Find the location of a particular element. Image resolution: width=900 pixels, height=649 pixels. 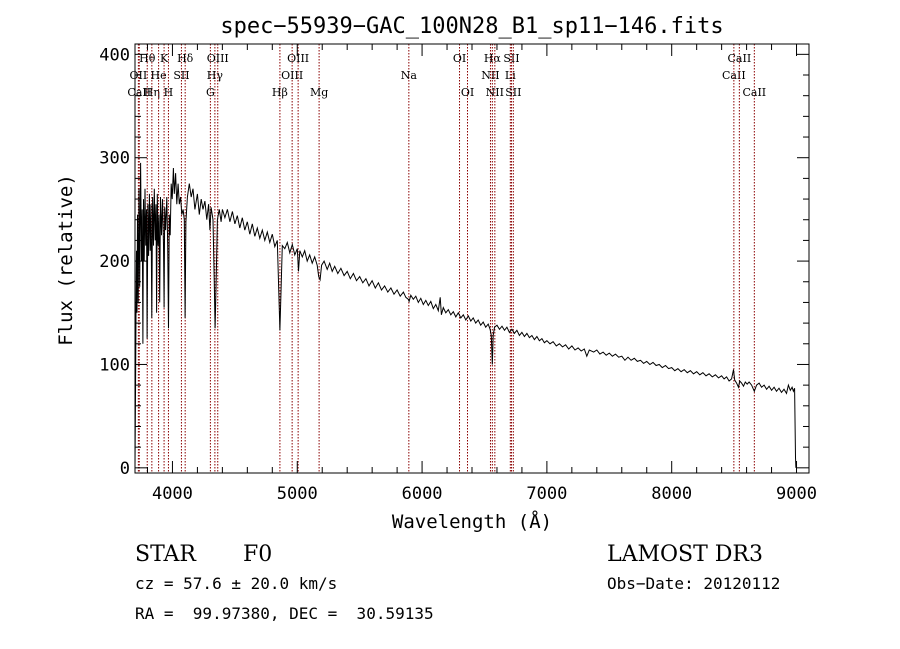

y-tick-label-0: 0 is located at coordinates (125, 469).